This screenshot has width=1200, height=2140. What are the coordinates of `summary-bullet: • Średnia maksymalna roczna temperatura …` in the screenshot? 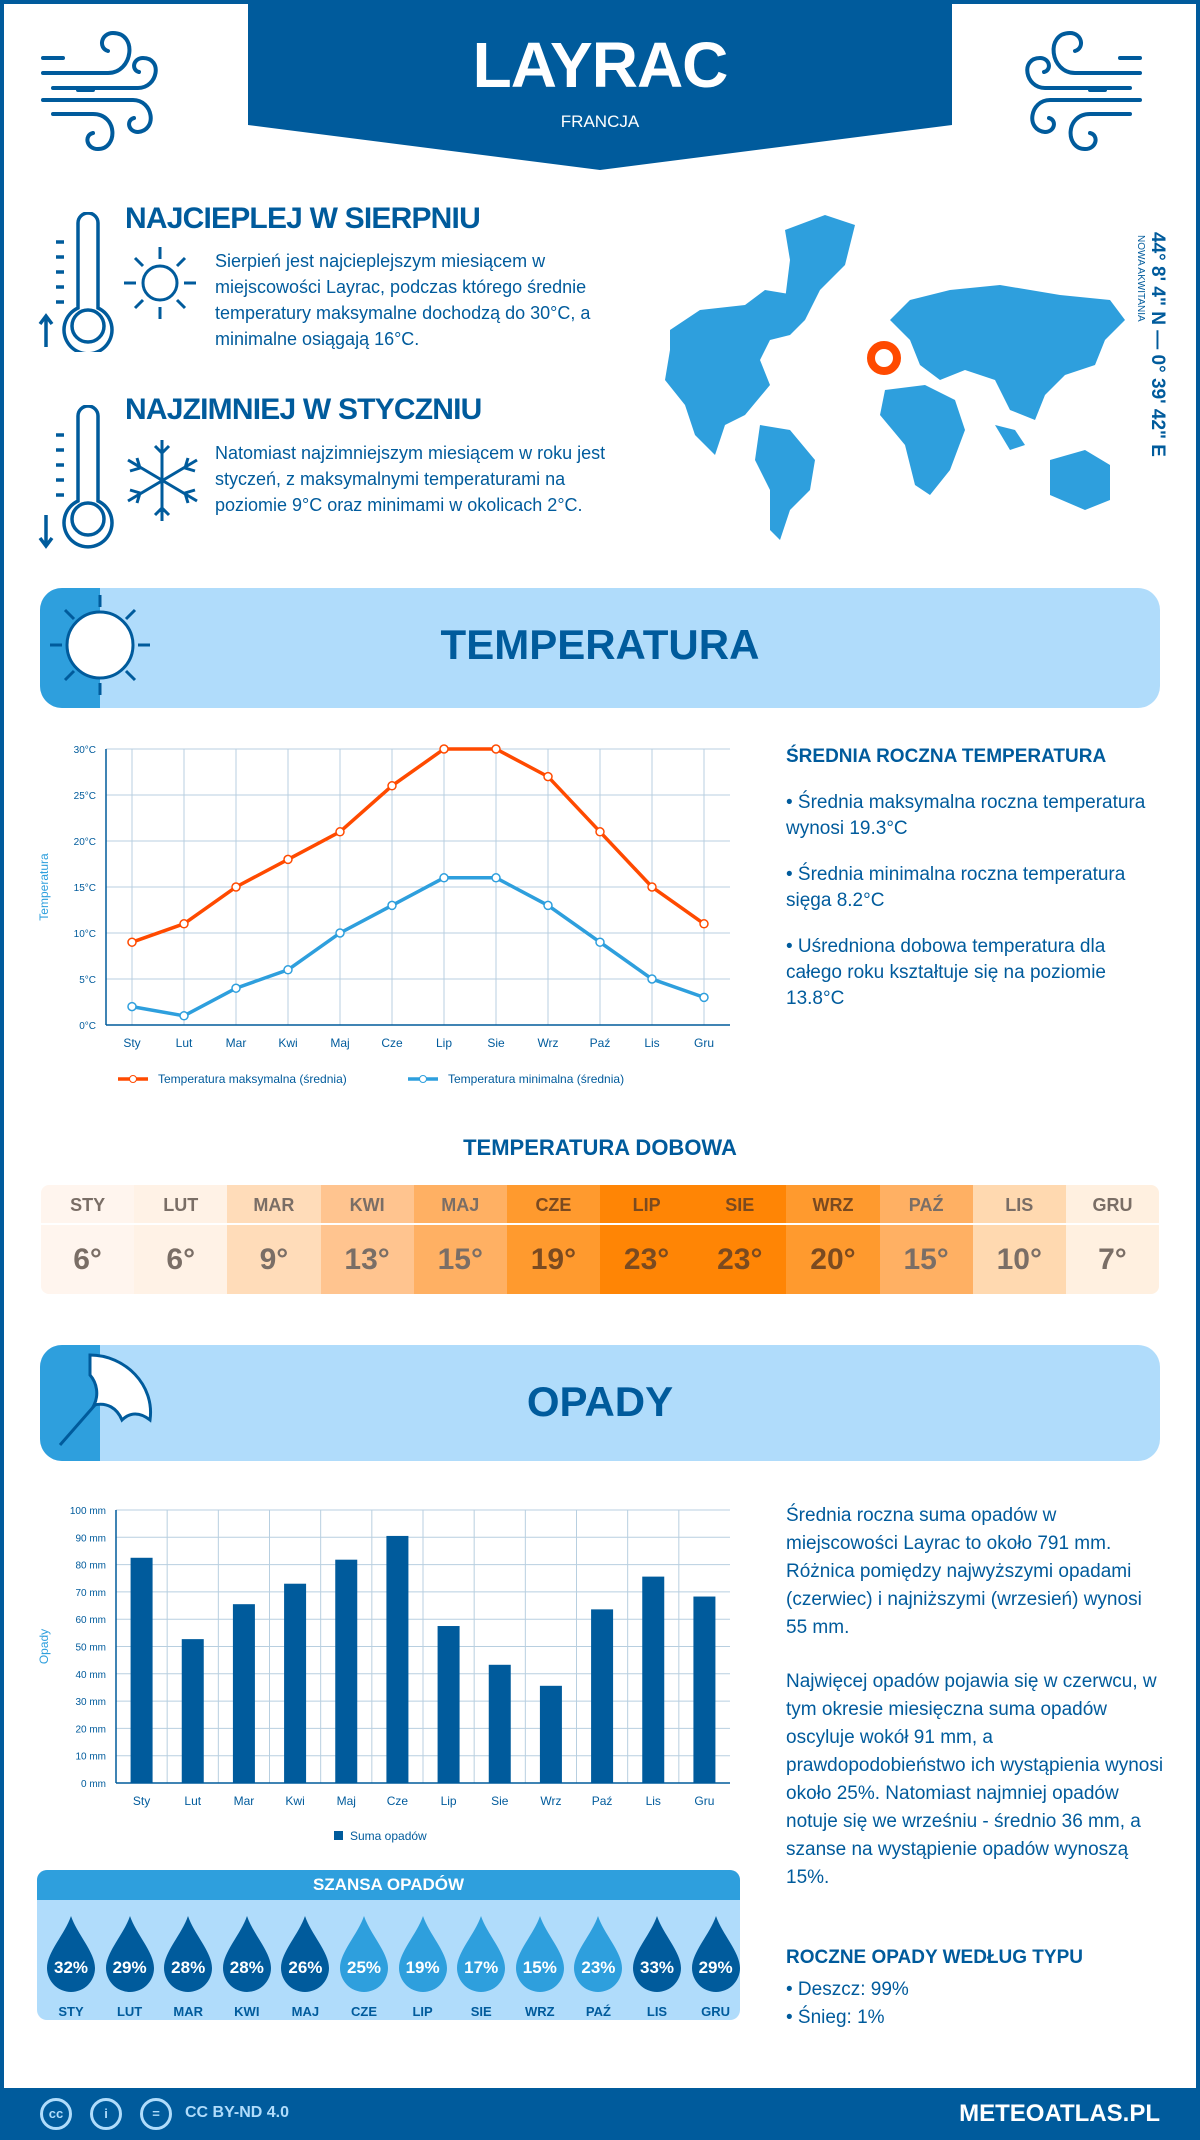 It's located at (966, 815).